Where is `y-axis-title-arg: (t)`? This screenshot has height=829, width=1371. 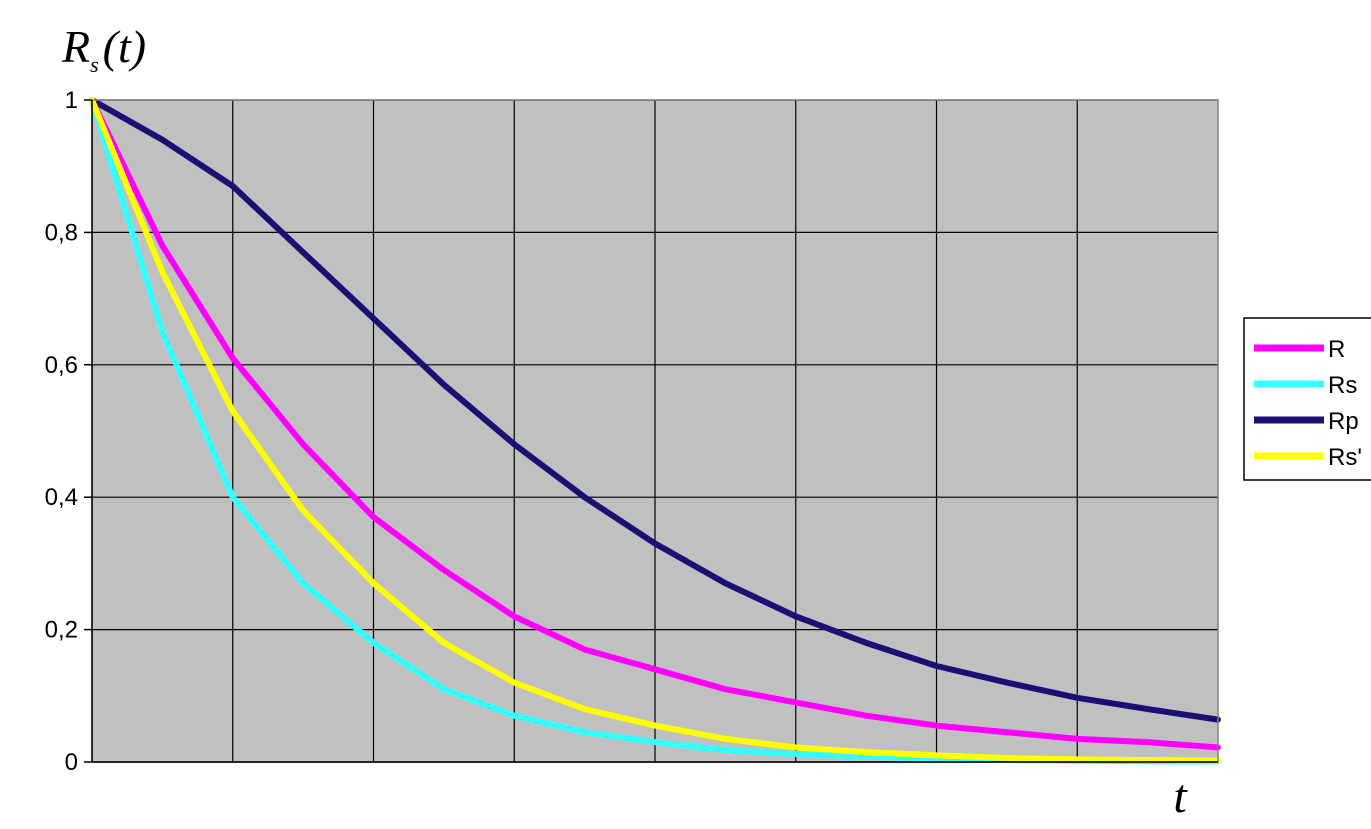
y-axis-title-arg: (t) is located at coordinates (124, 46).